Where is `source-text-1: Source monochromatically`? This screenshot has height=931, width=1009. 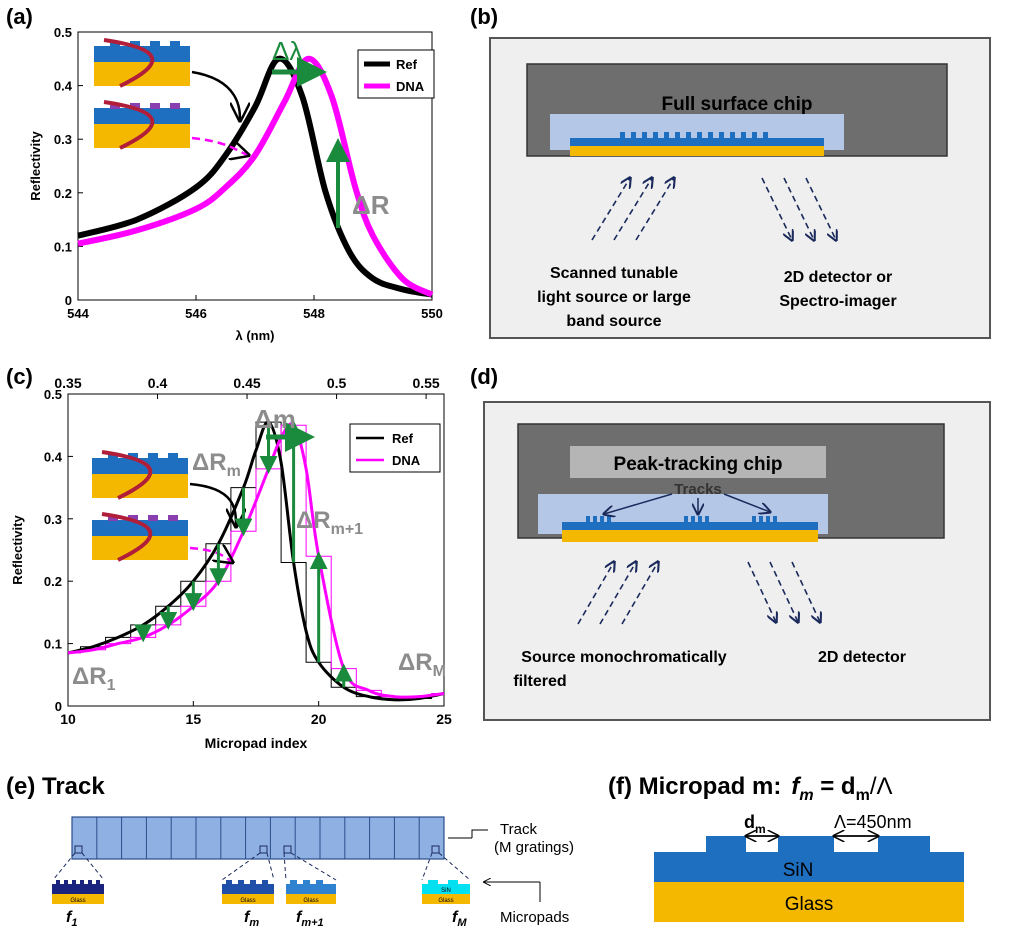
source-text-1: Source monochromatically is located at coordinates (623, 657).